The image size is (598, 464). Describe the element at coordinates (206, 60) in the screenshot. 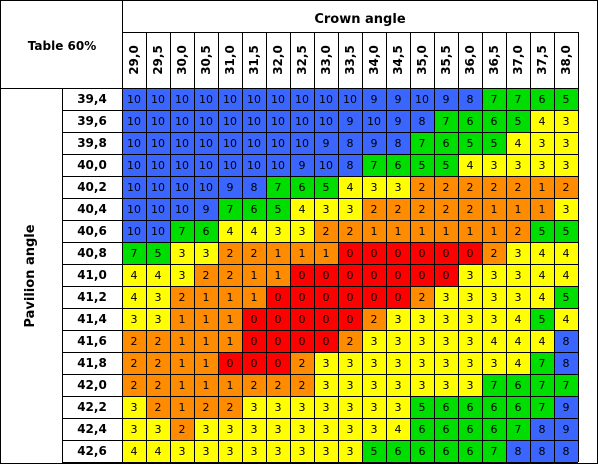

I see `x-tick-label: 30,5` at that location.